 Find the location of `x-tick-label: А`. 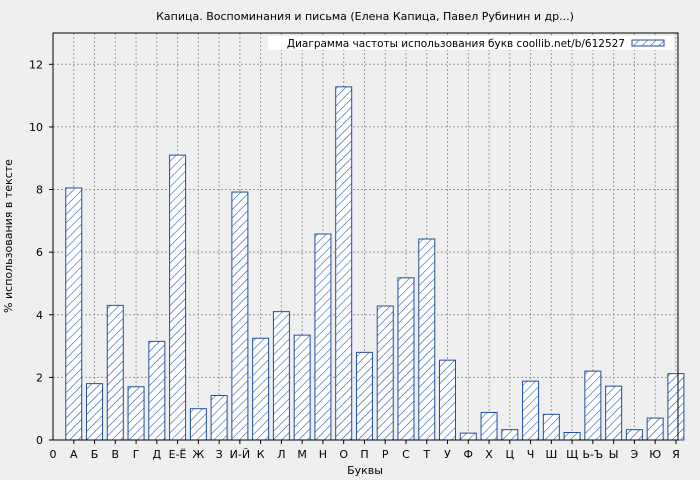

x-tick-label: А is located at coordinates (74, 454).